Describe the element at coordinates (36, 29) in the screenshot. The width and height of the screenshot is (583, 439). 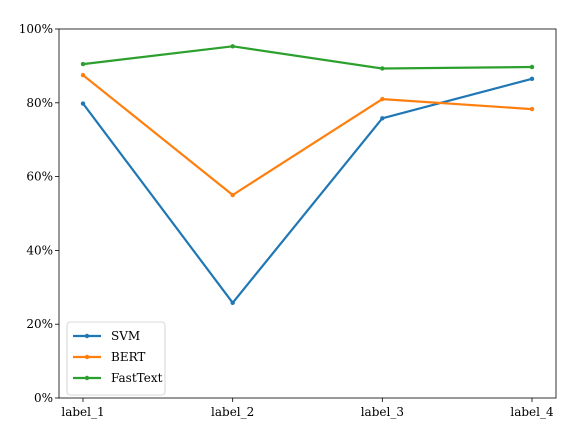
I see `y-tick-label: 100%` at that location.